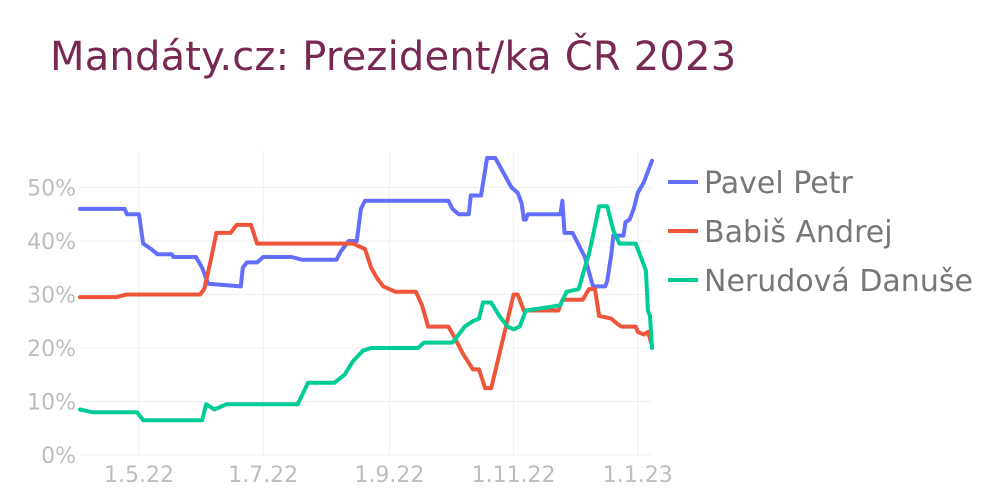 This screenshot has width=1000, height=500. I want to click on x-tick-label: 1.5.22, so click(139, 475).